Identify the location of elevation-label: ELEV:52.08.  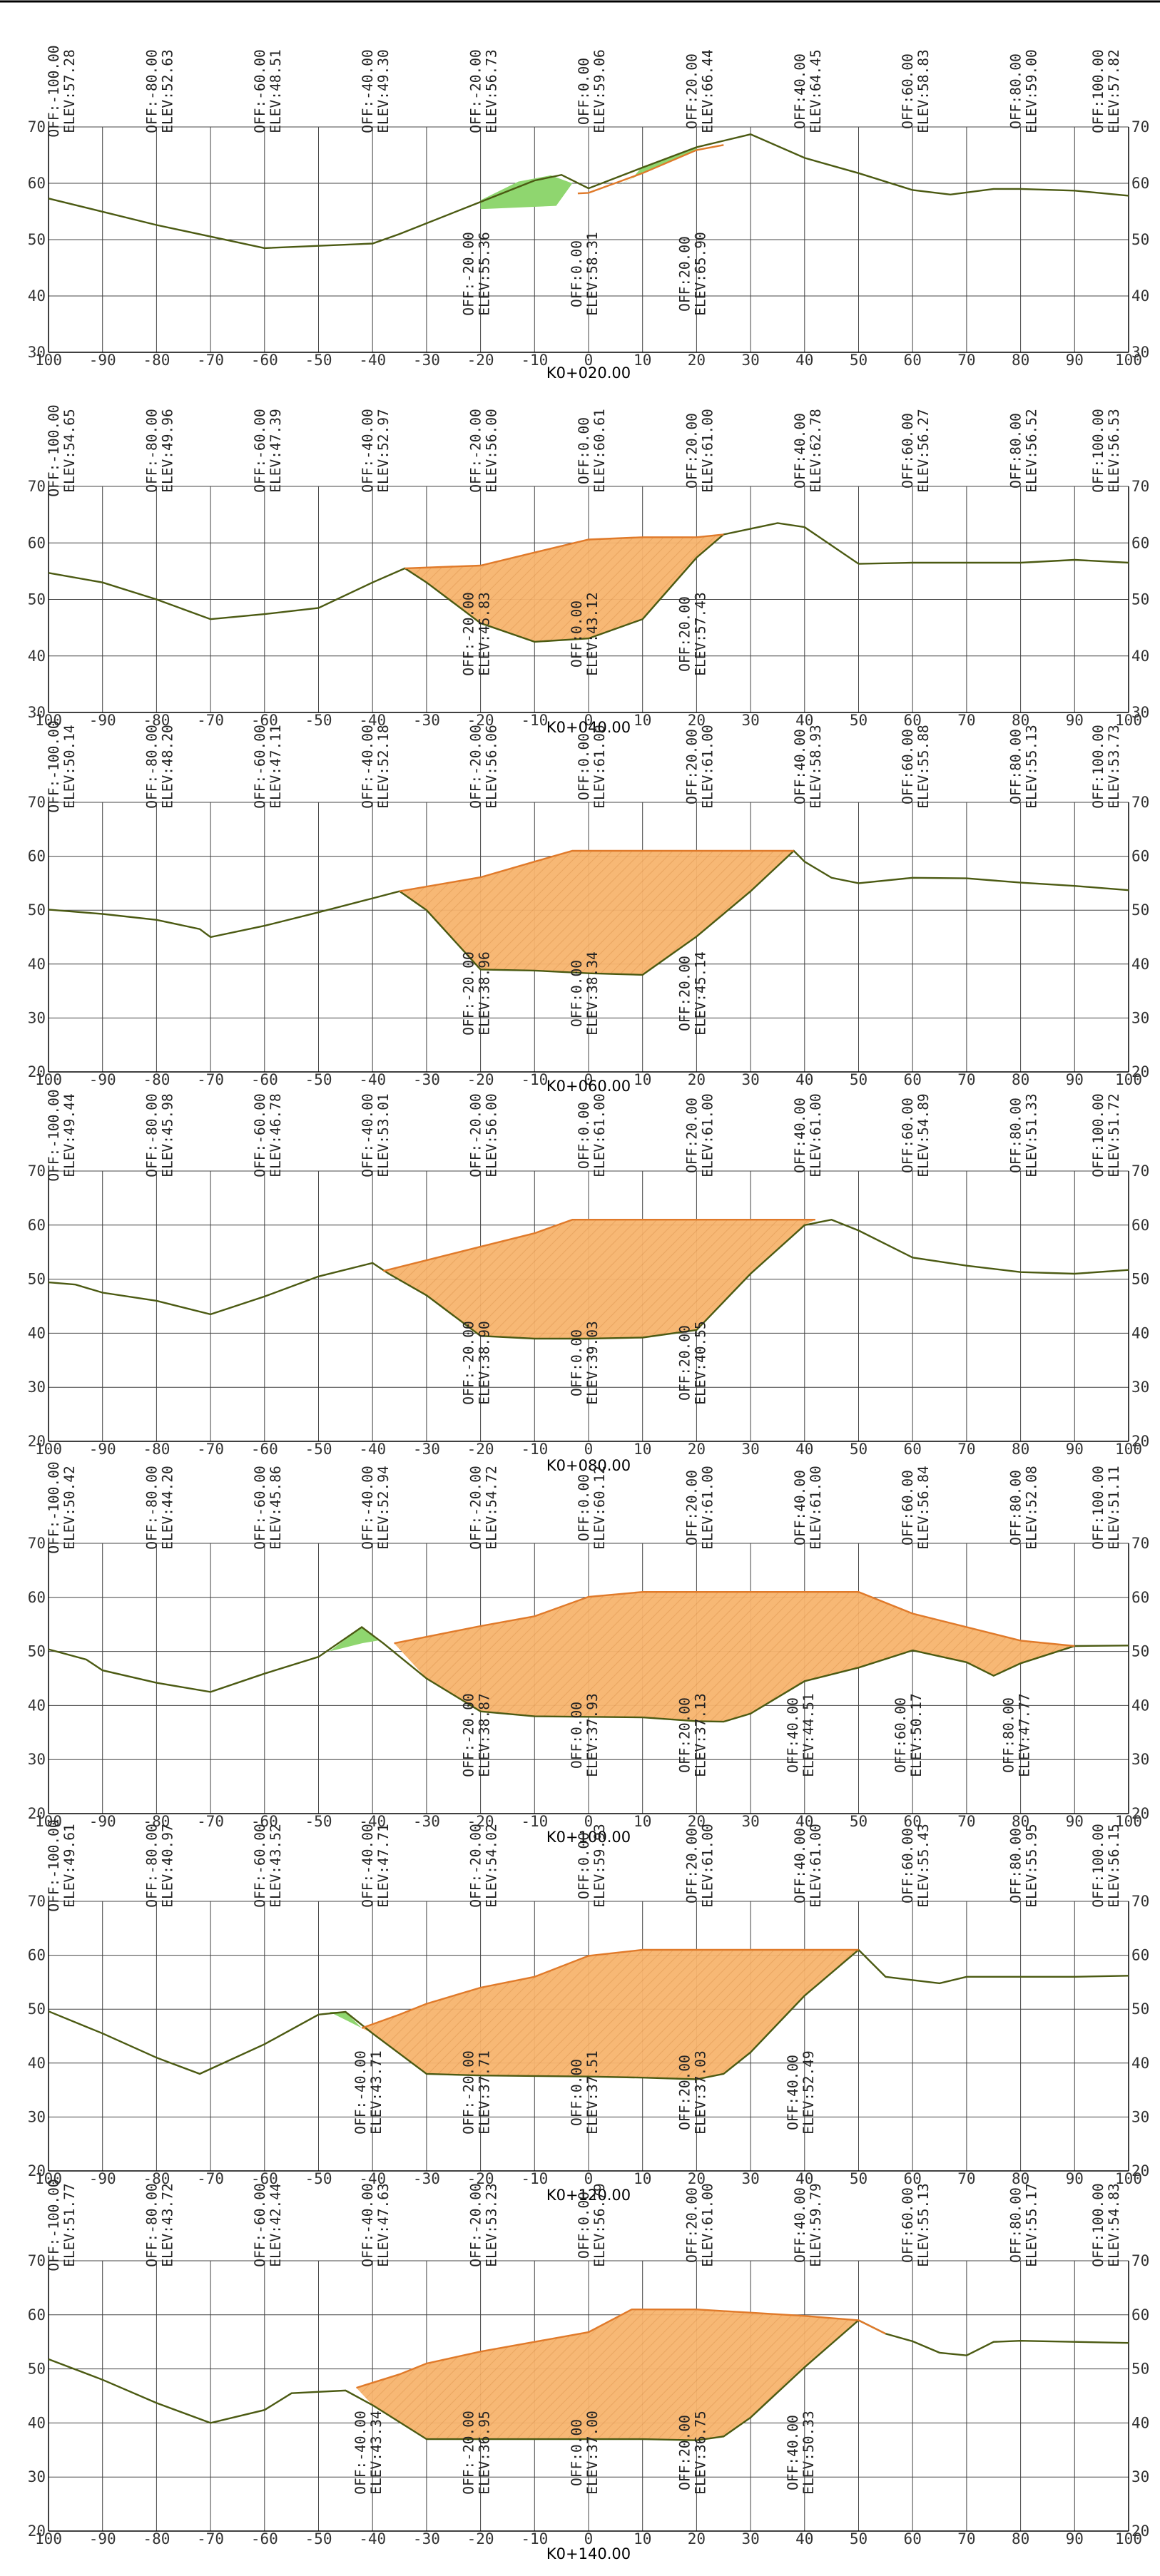
(1032, 1507).